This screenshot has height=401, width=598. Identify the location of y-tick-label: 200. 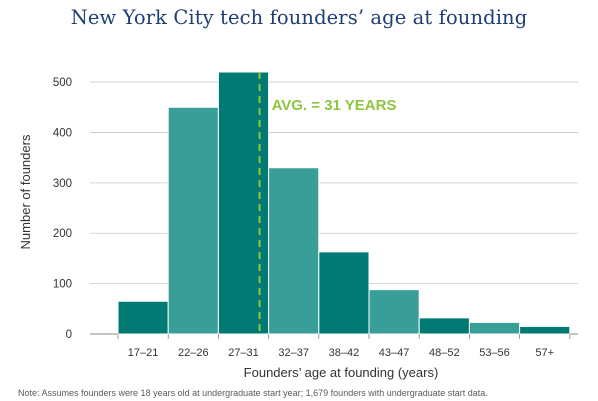
(62, 234).